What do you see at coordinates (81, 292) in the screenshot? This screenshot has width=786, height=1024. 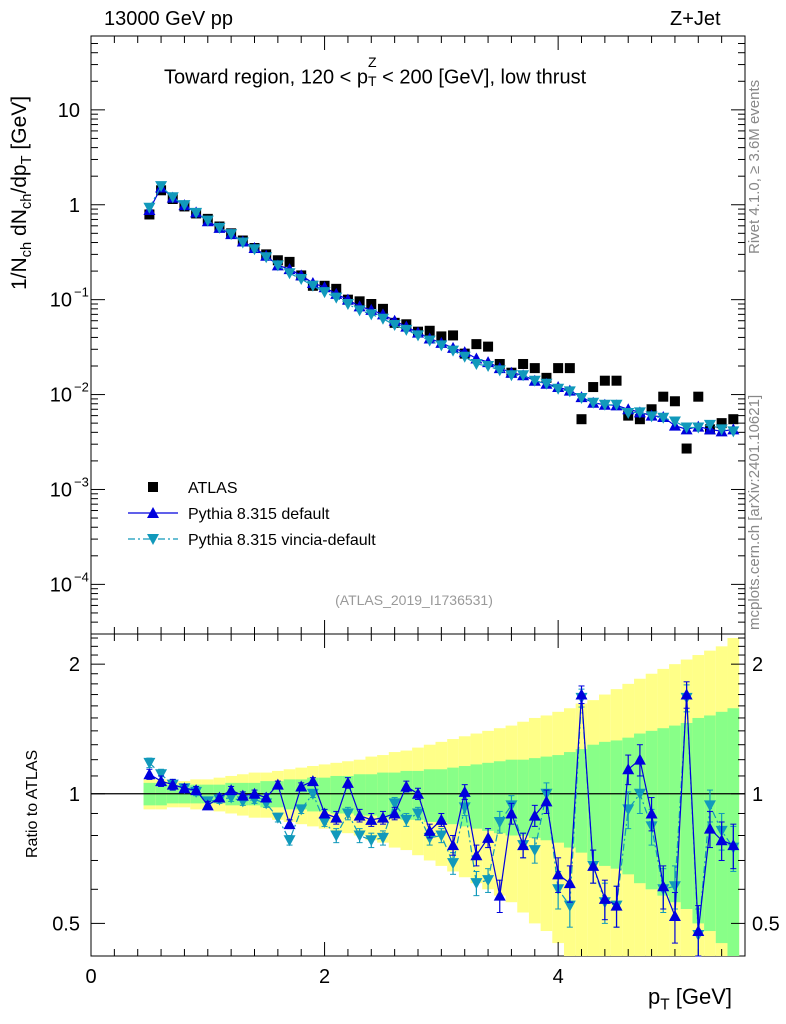 I see `y-tick-exponent: −1` at bounding box center [81, 292].